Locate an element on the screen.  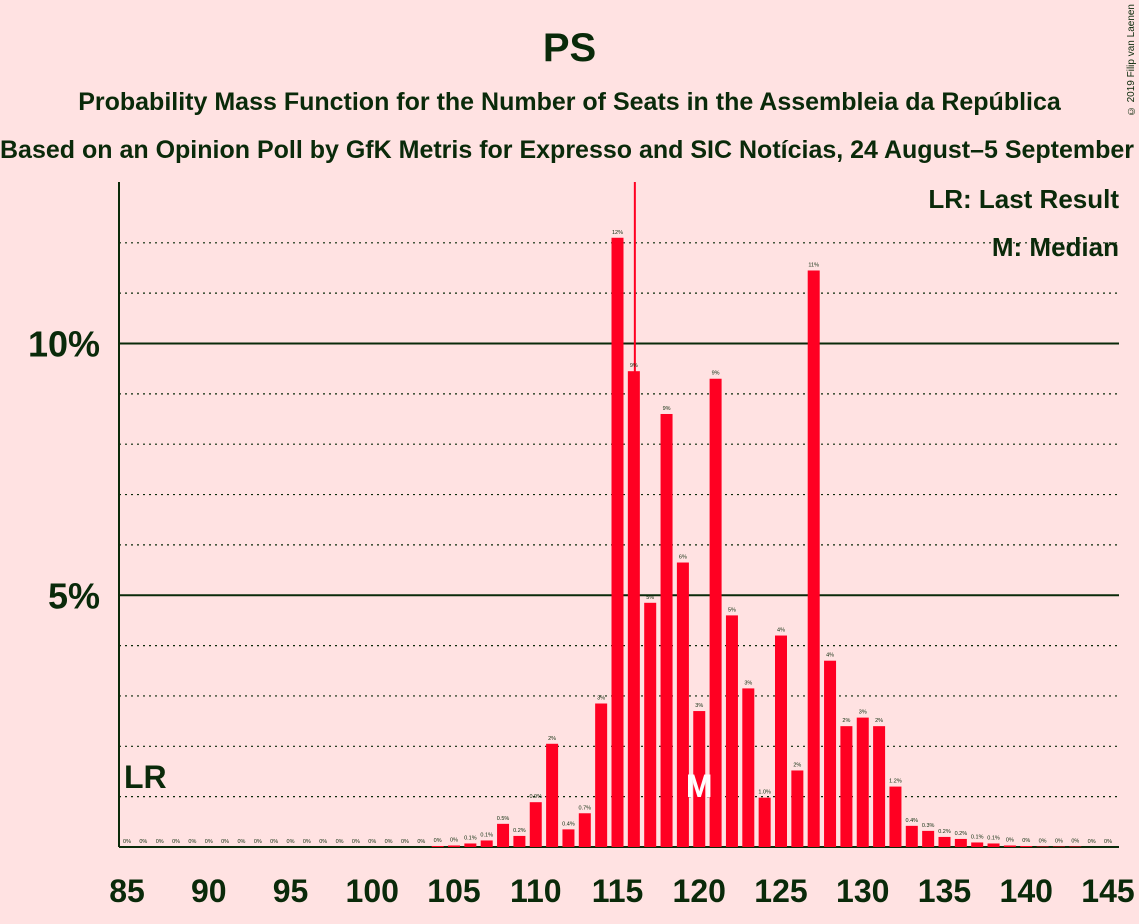
x-tick-label: 95 is located at coordinates (291, 891).